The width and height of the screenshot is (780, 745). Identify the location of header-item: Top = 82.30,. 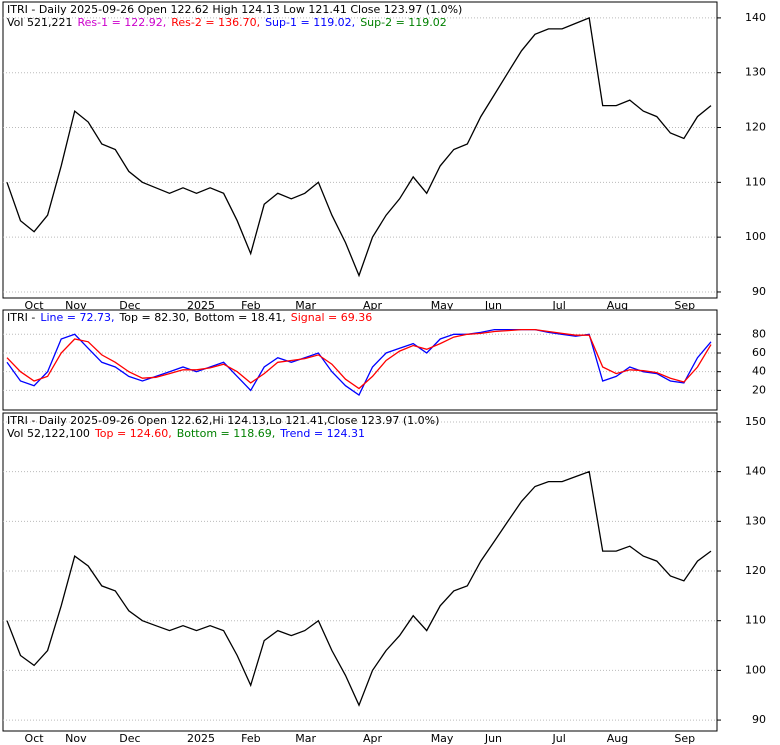
(153, 317).